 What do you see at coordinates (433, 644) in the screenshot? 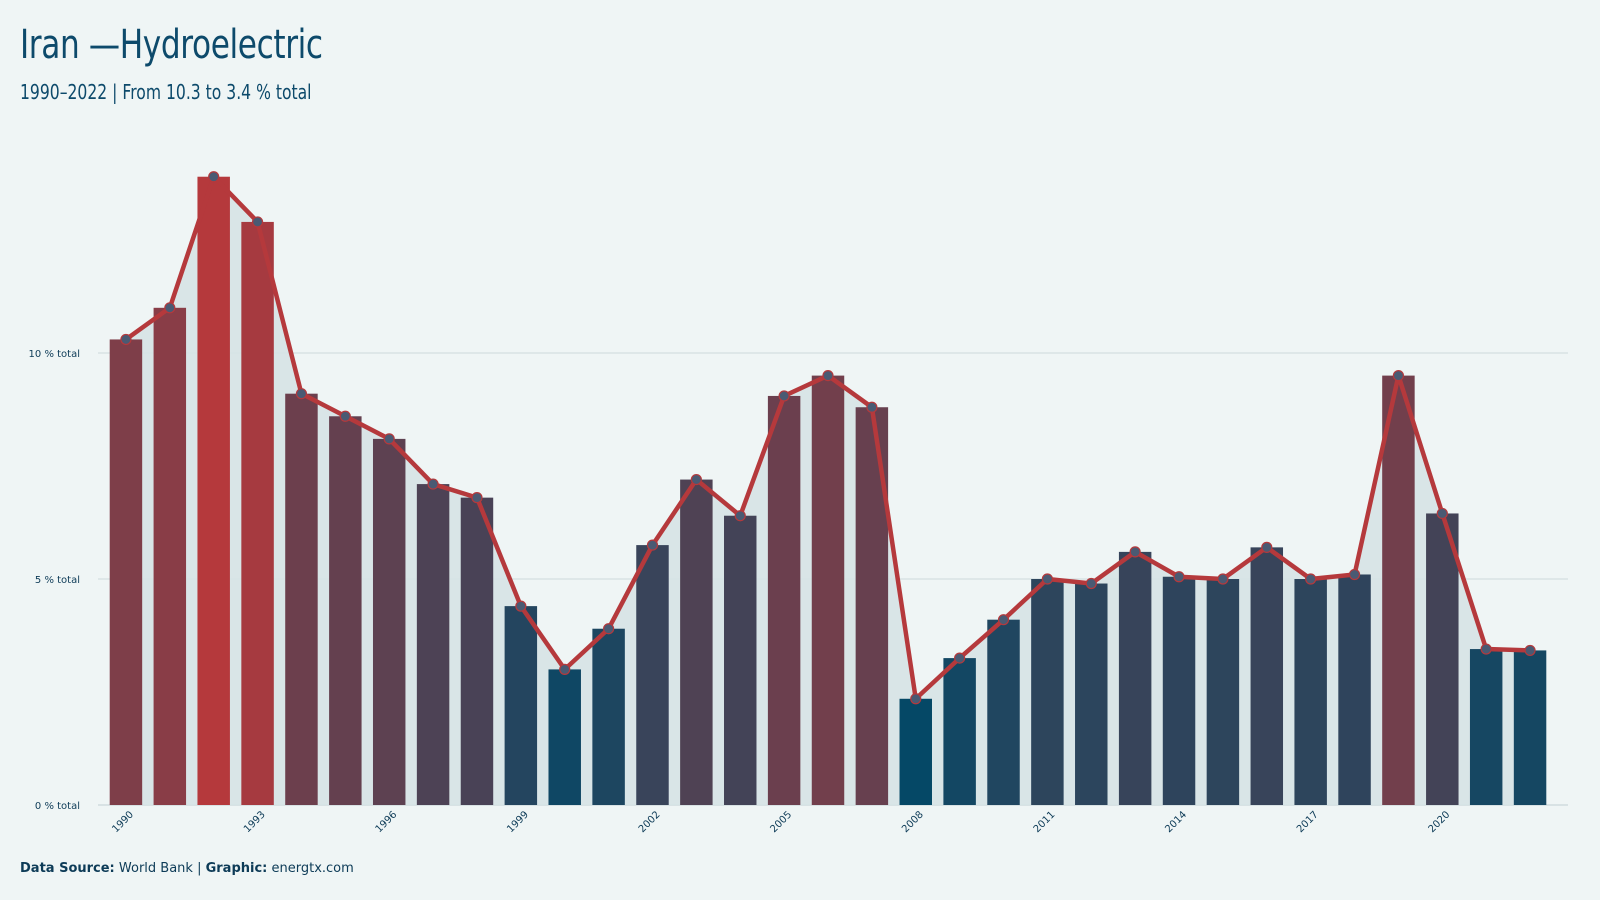
I see `bar-1997` at bounding box center [433, 644].